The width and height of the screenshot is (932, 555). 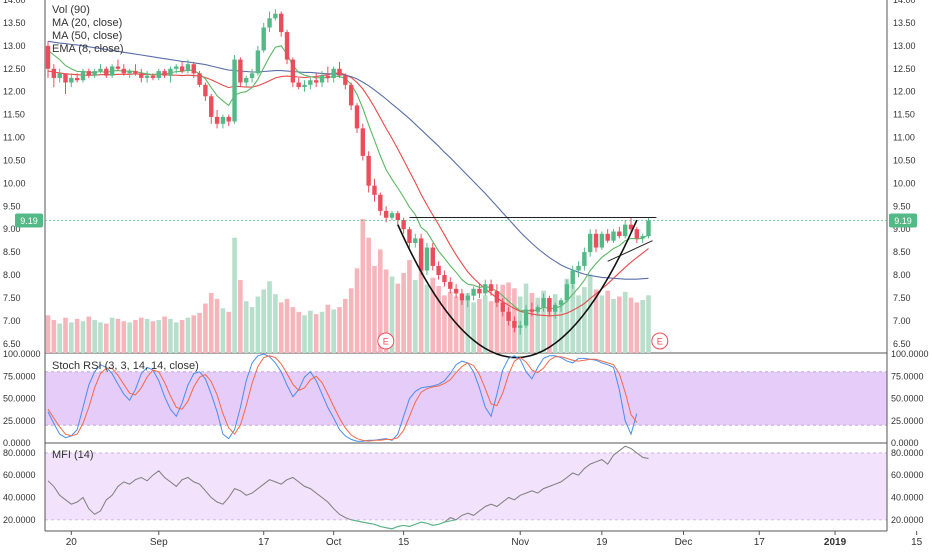 I want to click on price-tick-label-left: 11.00, so click(x=14, y=138).